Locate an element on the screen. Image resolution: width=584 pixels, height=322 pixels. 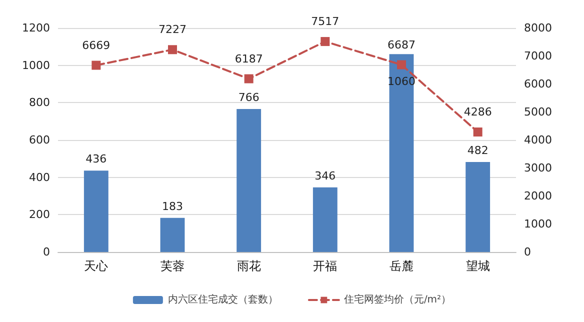
data-label: 6187 is located at coordinates (248, 59).